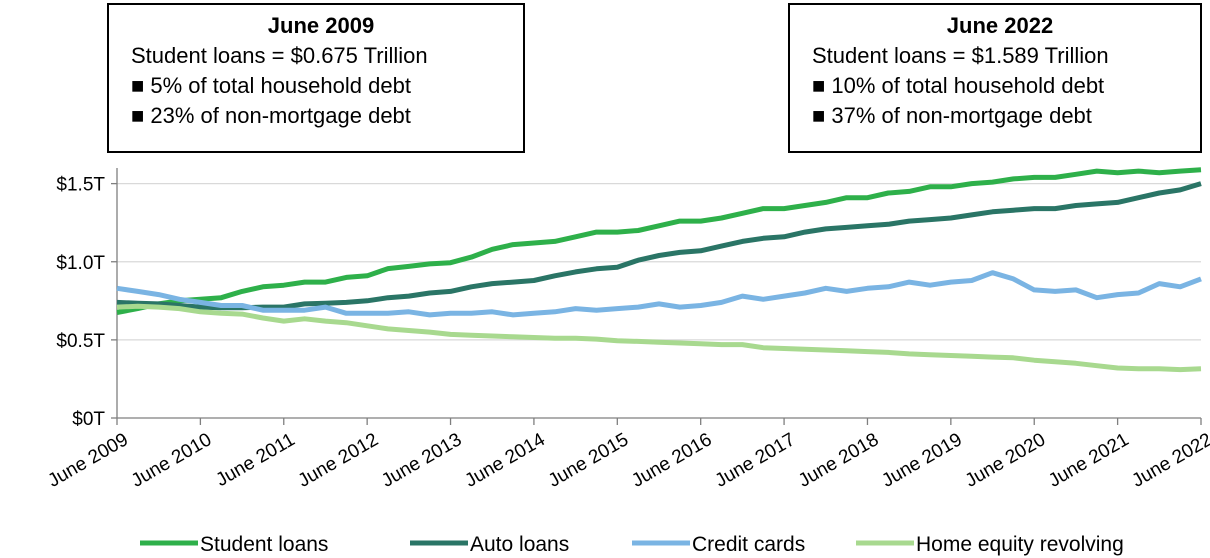  What do you see at coordinates (279, 55) in the screenshot?
I see `annotation-line: Student loans = $0.675 Trillion` at bounding box center [279, 55].